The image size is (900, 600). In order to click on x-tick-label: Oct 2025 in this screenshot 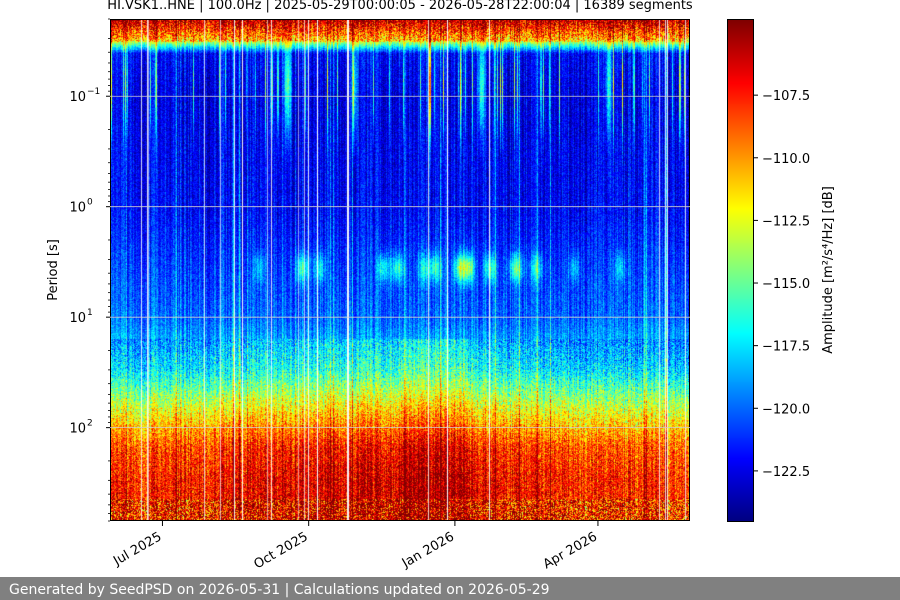, I will do `click(280, 550)`.